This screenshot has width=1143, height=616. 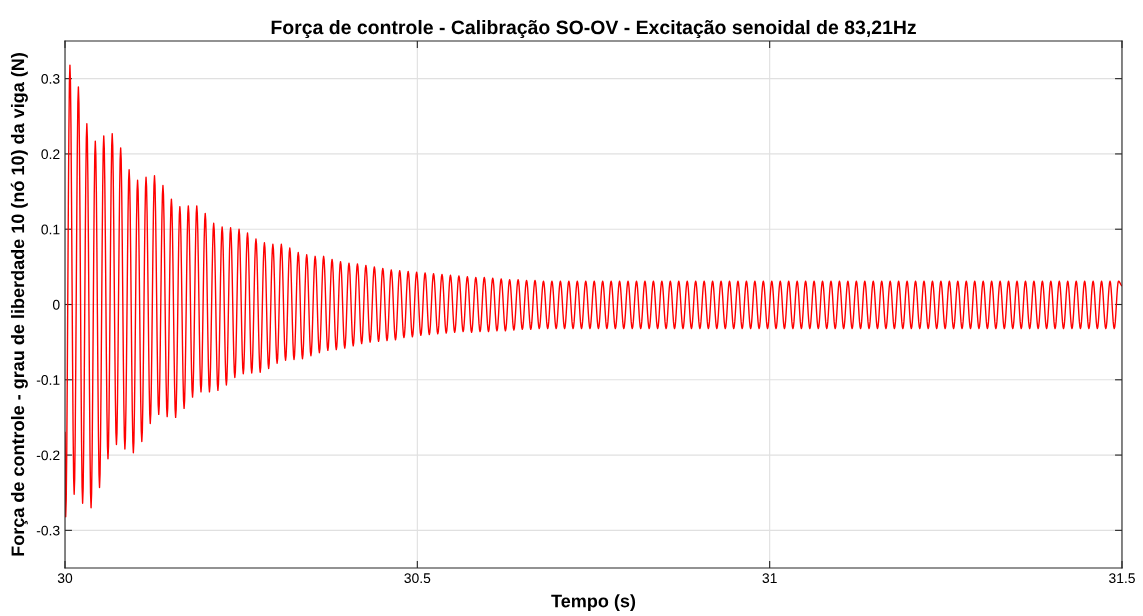 I want to click on y-tick-label: 0, so click(x=56, y=304).